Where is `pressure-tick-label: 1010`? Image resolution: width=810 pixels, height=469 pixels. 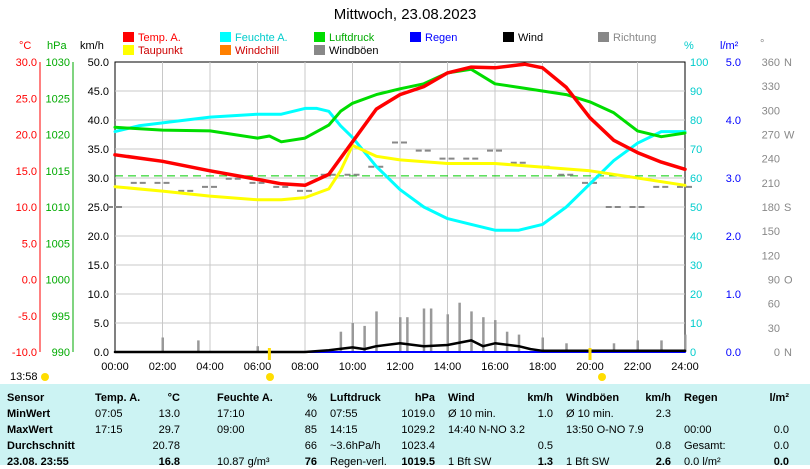 pressure-tick-label: 1010 is located at coordinates (58, 208).